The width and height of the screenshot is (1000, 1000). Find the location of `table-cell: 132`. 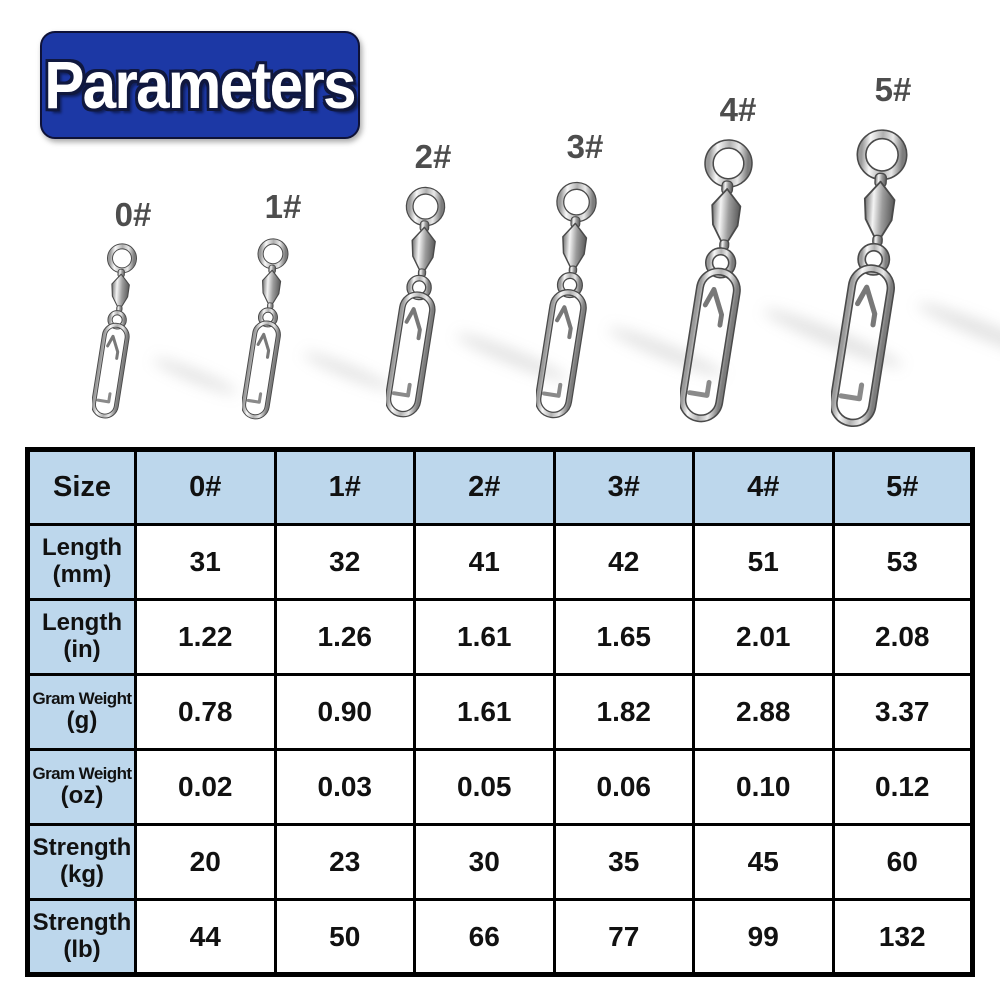

table-cell: 132 is located at coordinates (902, 937).